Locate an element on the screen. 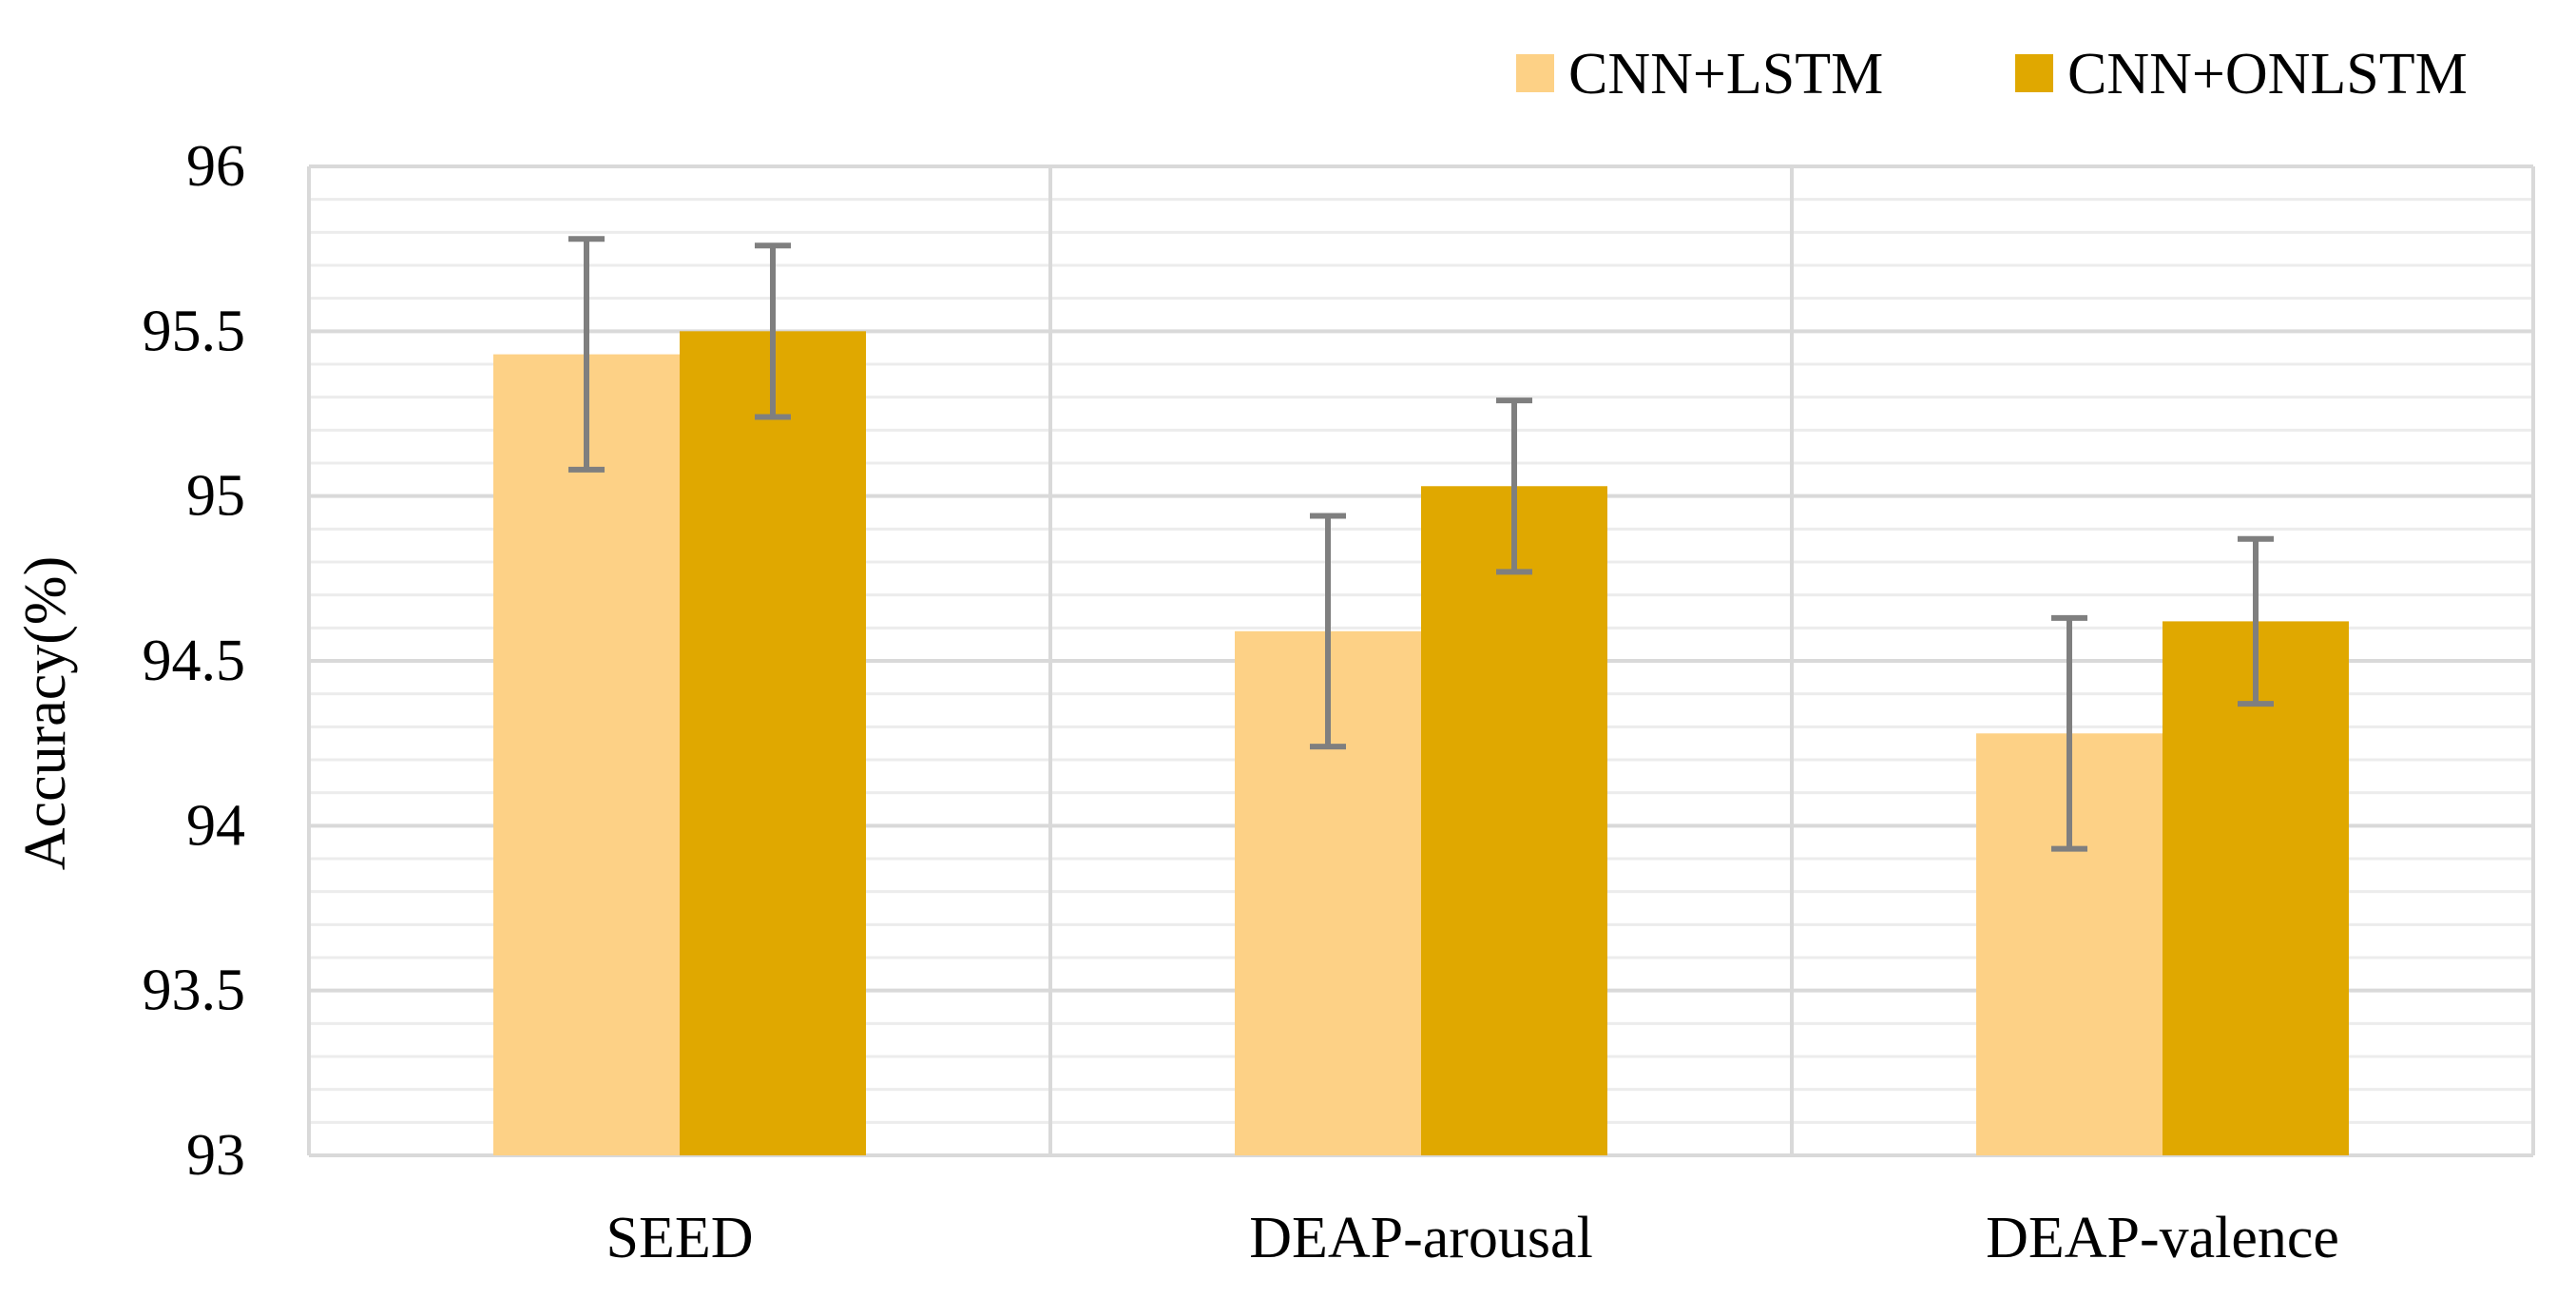  x-category-label: DEAP-arousal is located at coordinates (1421, 1238).